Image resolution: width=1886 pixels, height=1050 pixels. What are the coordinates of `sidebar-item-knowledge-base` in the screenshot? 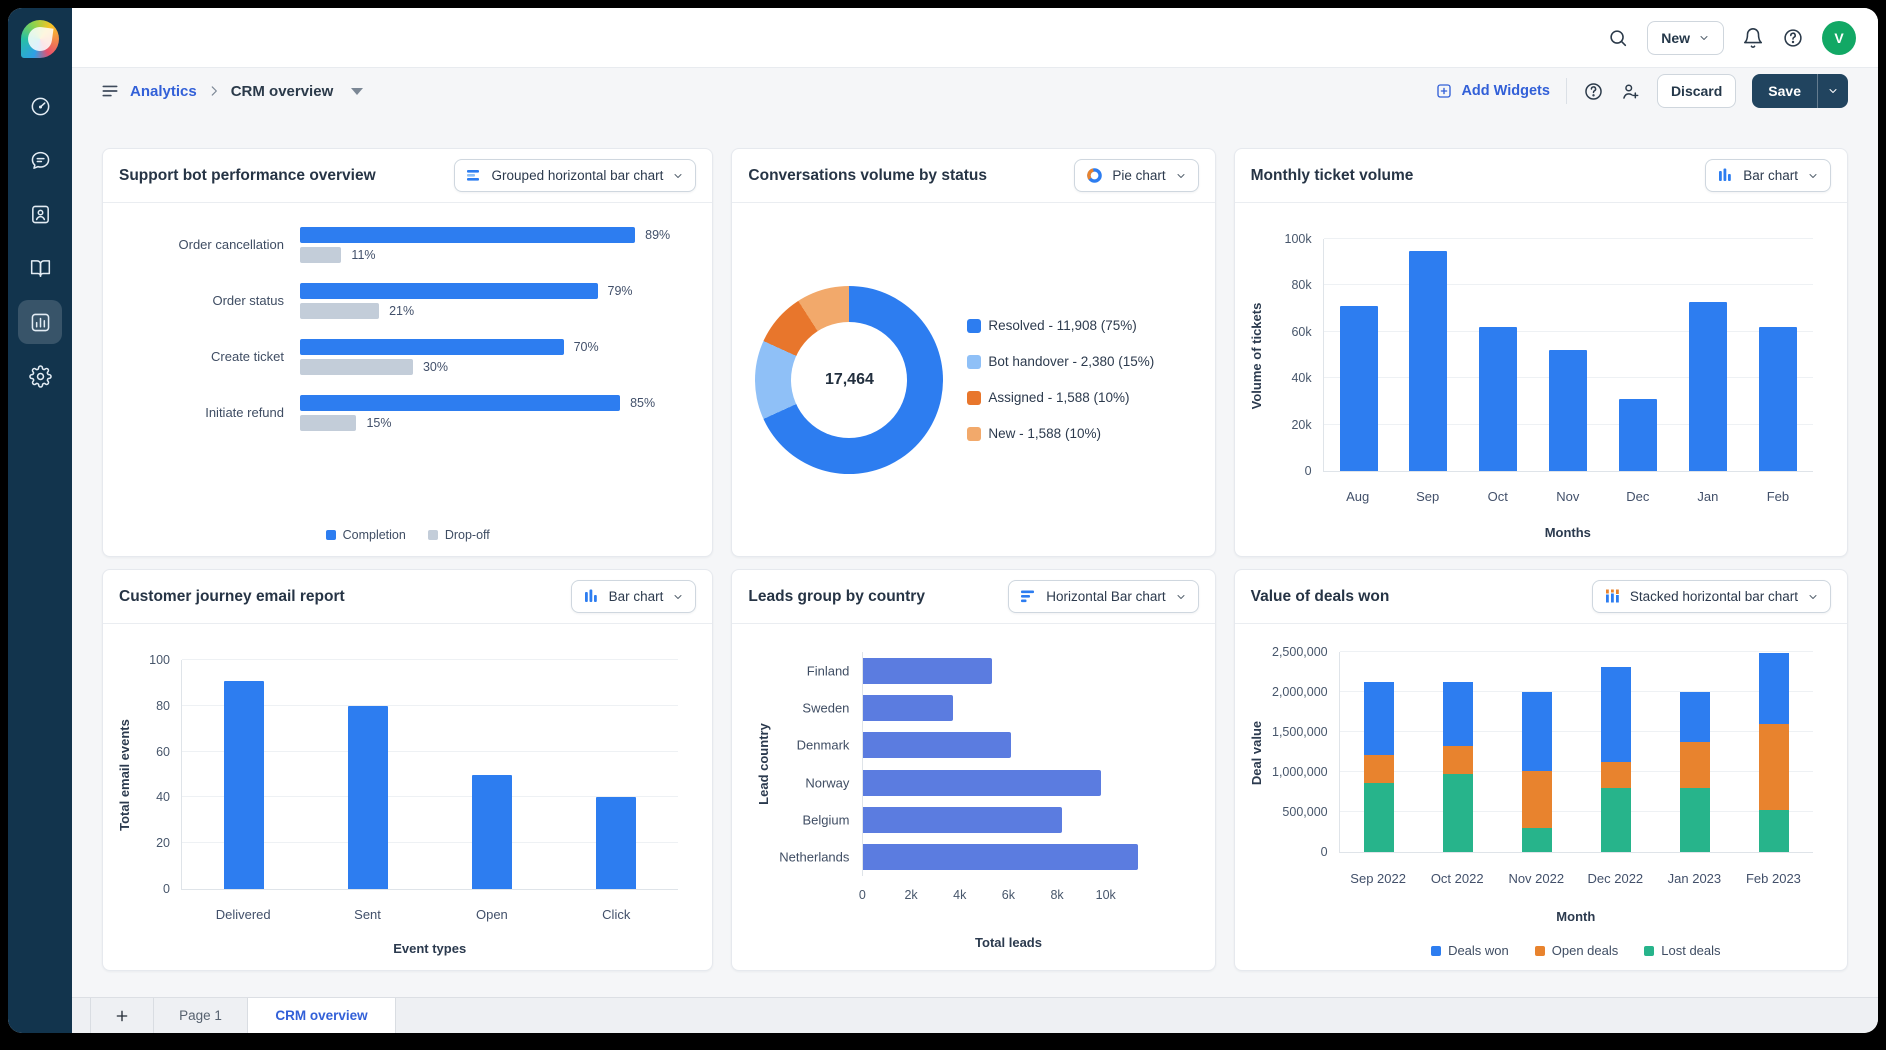 It's located at (40, 268).